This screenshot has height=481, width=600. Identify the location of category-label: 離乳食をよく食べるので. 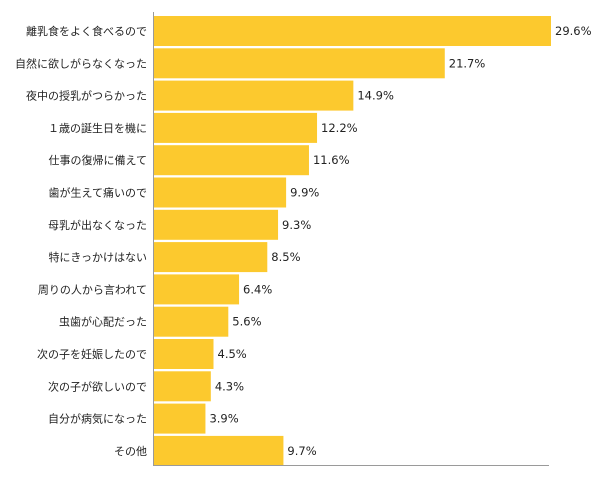
(86, 31).